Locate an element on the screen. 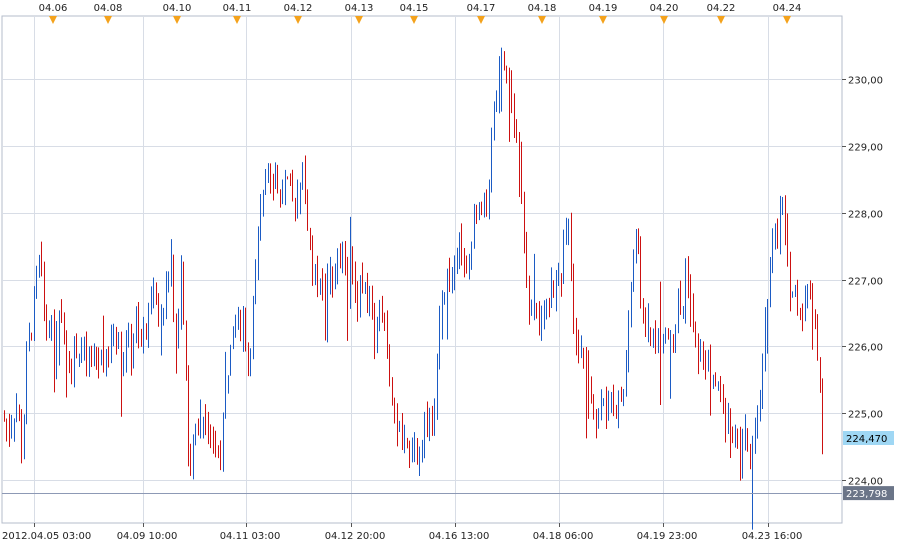 Image resolution: width=900 pixels, height=549 pixels. date-marker-label: 04.24 is located at coordinates (787, 8).